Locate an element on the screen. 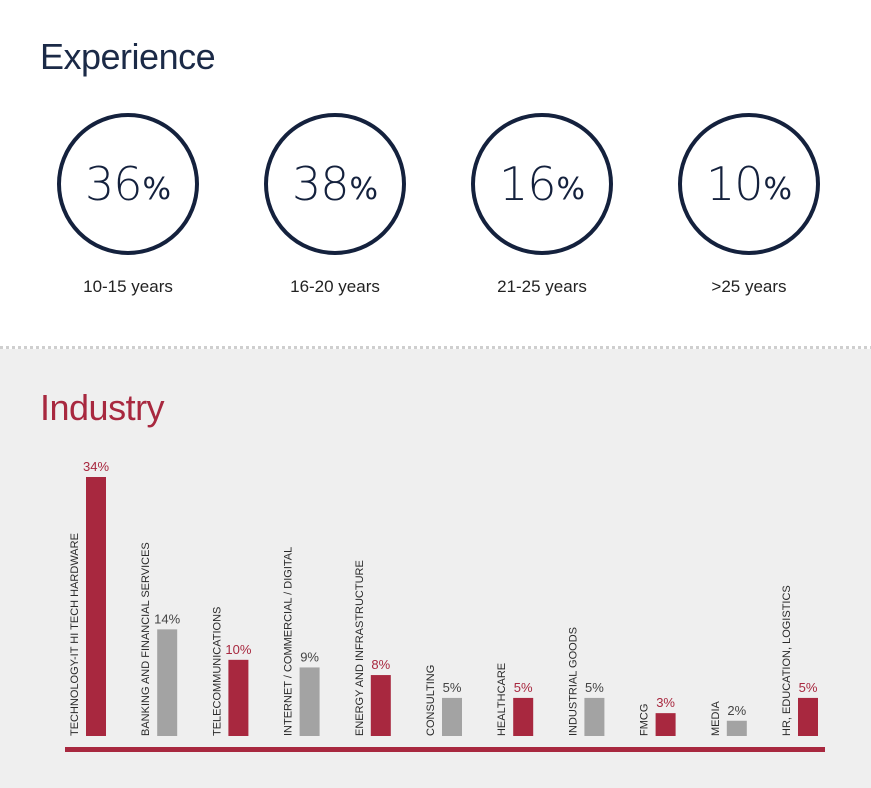  stat-label: 21-25 years is located at coordinates (542, 286).